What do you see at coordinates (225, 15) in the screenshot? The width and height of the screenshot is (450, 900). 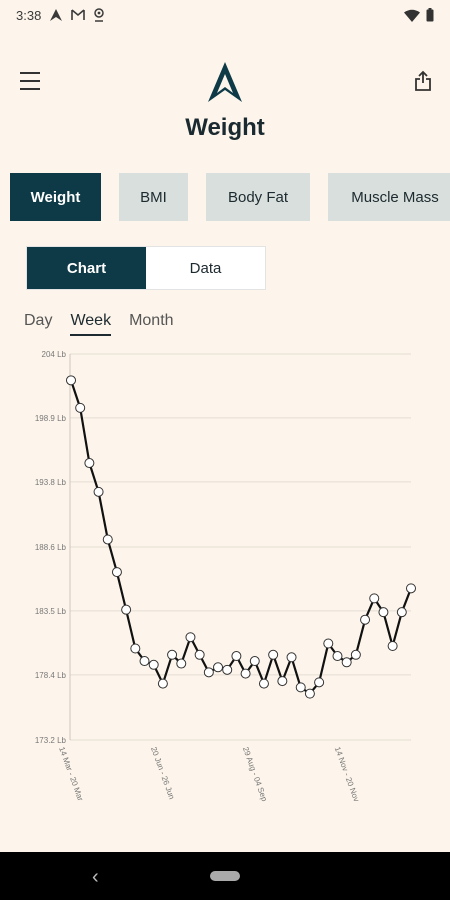 I see `status-bar: 3:38` at bounding box center [225, 15].